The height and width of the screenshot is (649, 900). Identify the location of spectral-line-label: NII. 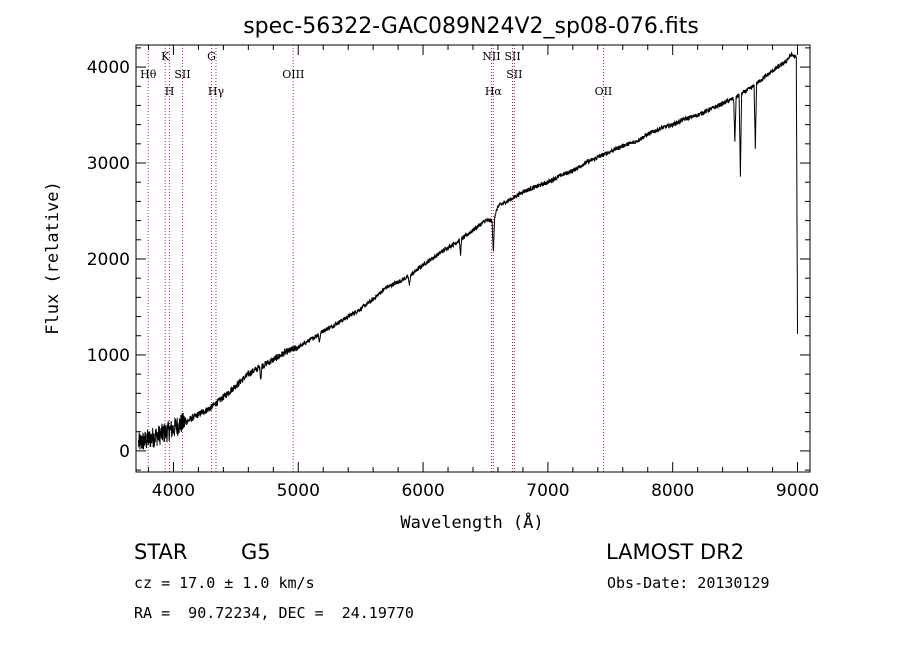
(491, 56).